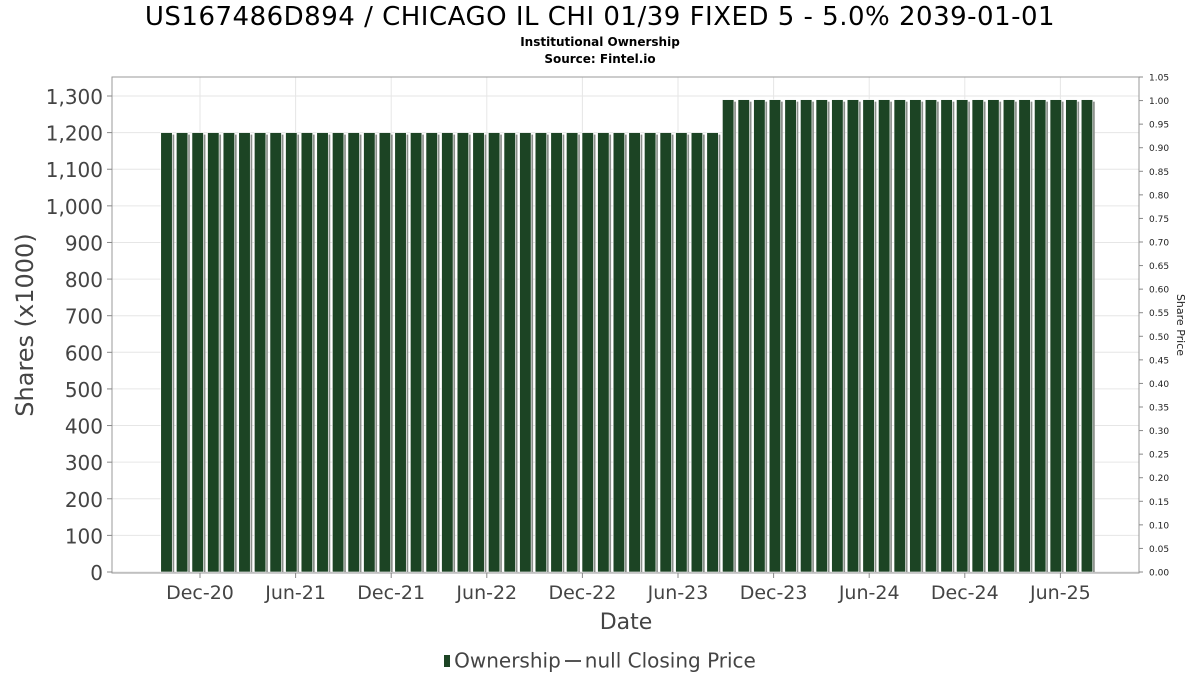 This screenshot has width=1200, height=675. Describe the element at coordinates (391, 593) in the screenshot. I see `x-tick-label: Dec-21` at that location.